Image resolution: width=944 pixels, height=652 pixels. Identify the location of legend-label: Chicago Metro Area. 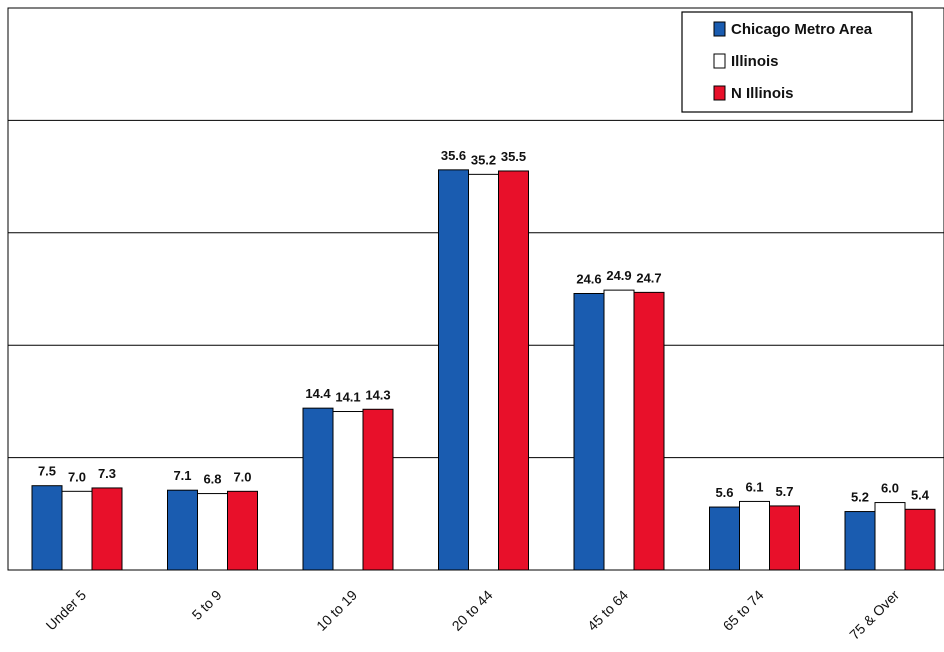
(802, 29).